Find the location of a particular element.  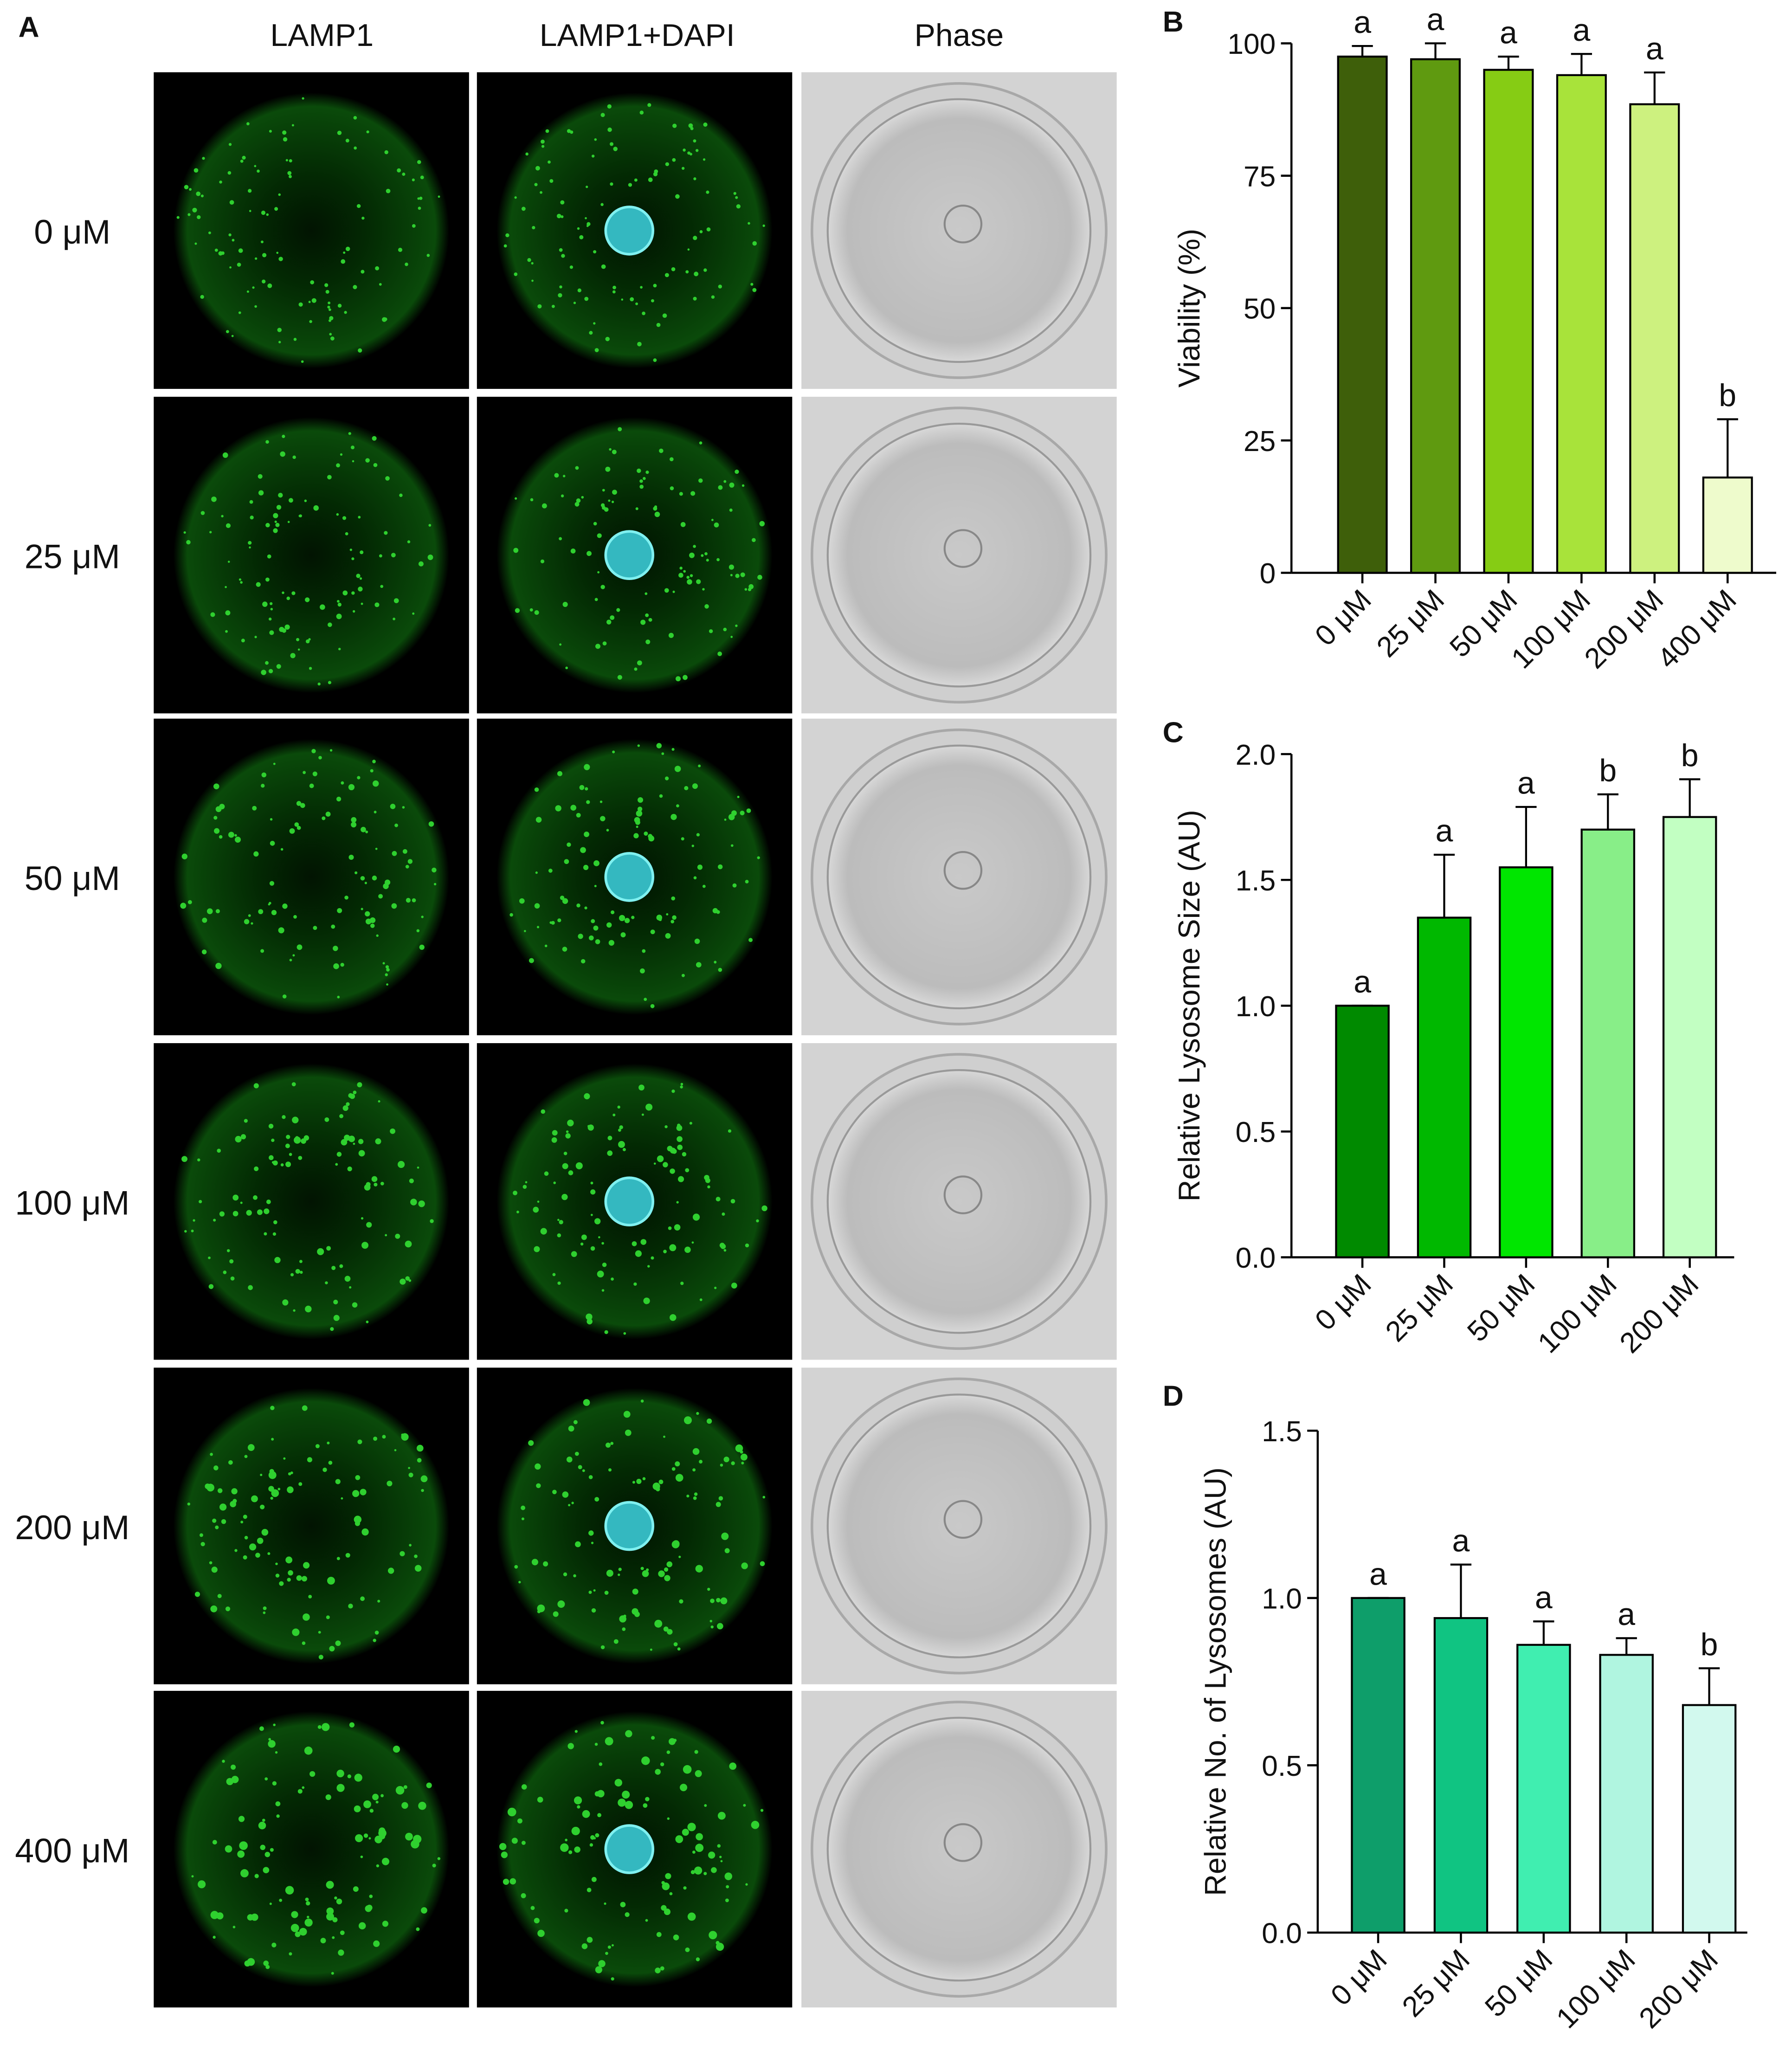

oocyte is located at coordinates (311, 1849).